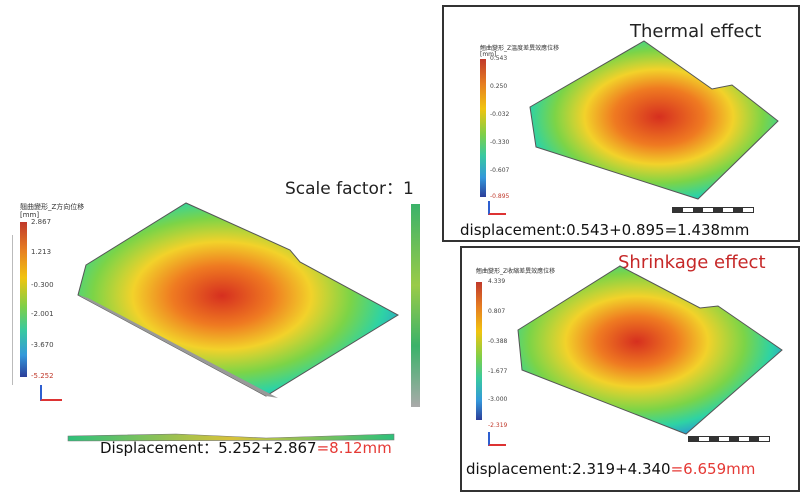 The height and width of the screenshot is (493, 800). What do you see at coordinates (42, 285) in the screenshot?
I see `left-tick-2: -0.300` at bounding box center [42, 285].